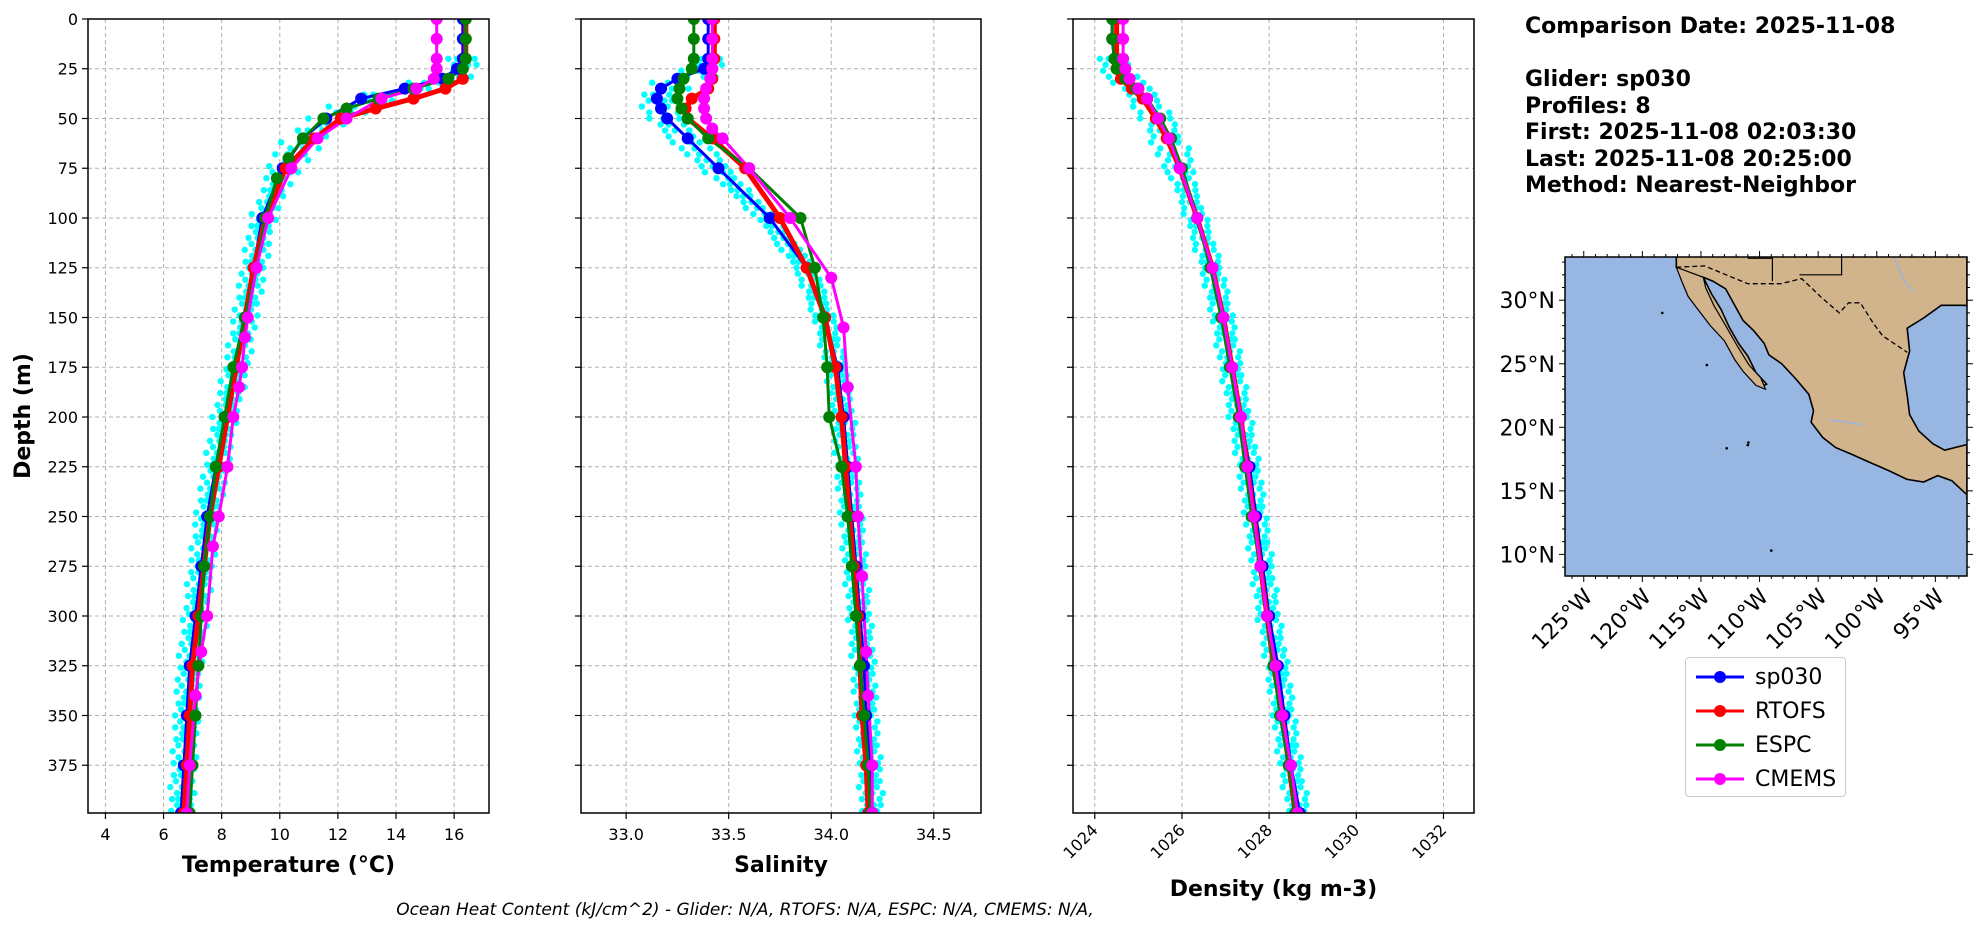  I want to click on legend-label: sp030, so click(1789, 677).